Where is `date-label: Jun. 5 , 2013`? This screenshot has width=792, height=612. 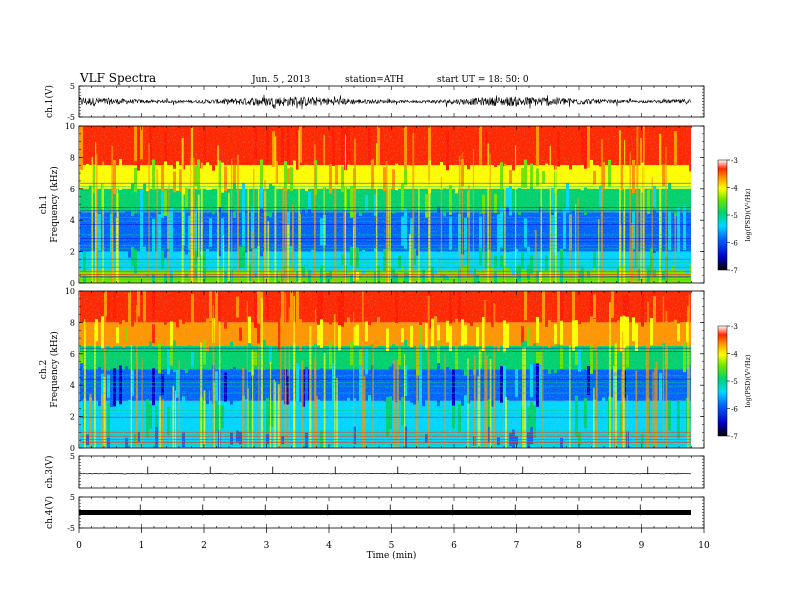
date-label: Jun. 5 , 2013 is located at coordinates (280, 80).